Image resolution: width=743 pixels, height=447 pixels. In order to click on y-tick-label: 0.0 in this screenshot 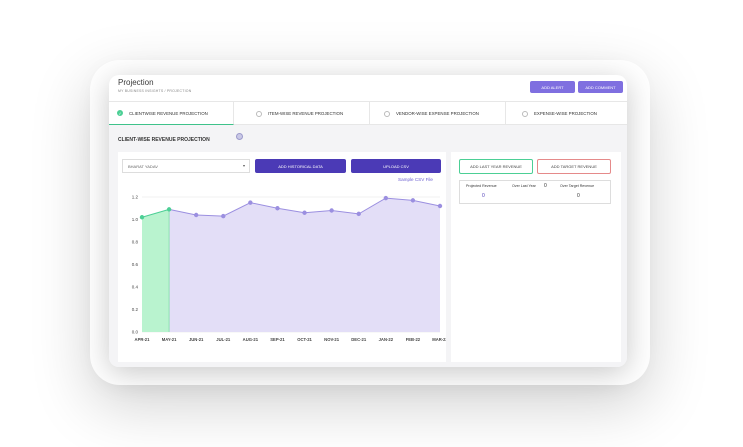, I will do `click(135, 332)`.